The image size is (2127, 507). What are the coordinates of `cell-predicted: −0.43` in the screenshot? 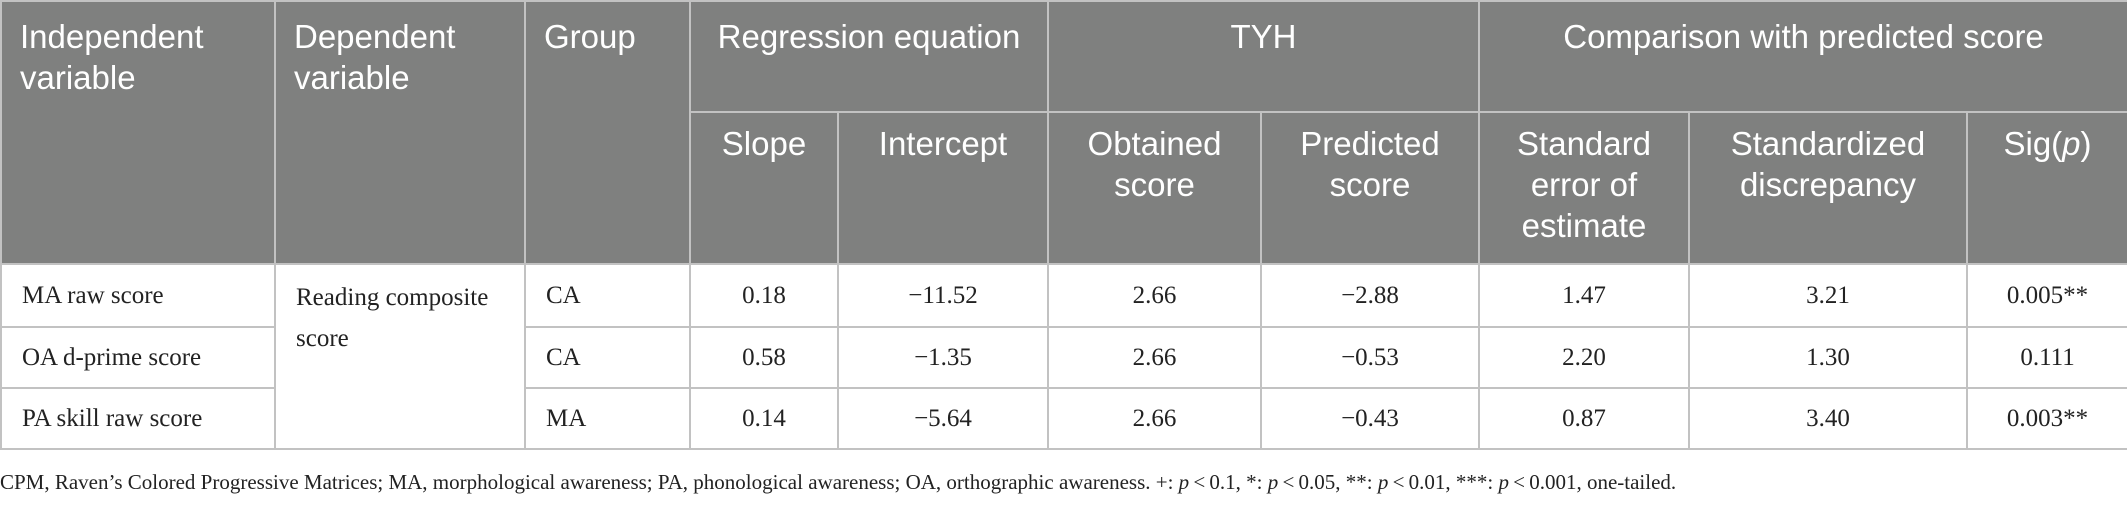 It's located at (1370, 418).